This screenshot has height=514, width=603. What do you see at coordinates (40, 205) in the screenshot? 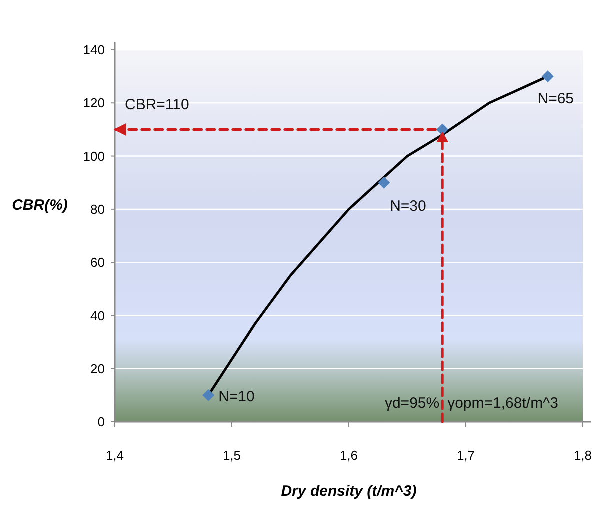
I see `y-axis-title: CBR(%)` at bounding box center [40, 205].